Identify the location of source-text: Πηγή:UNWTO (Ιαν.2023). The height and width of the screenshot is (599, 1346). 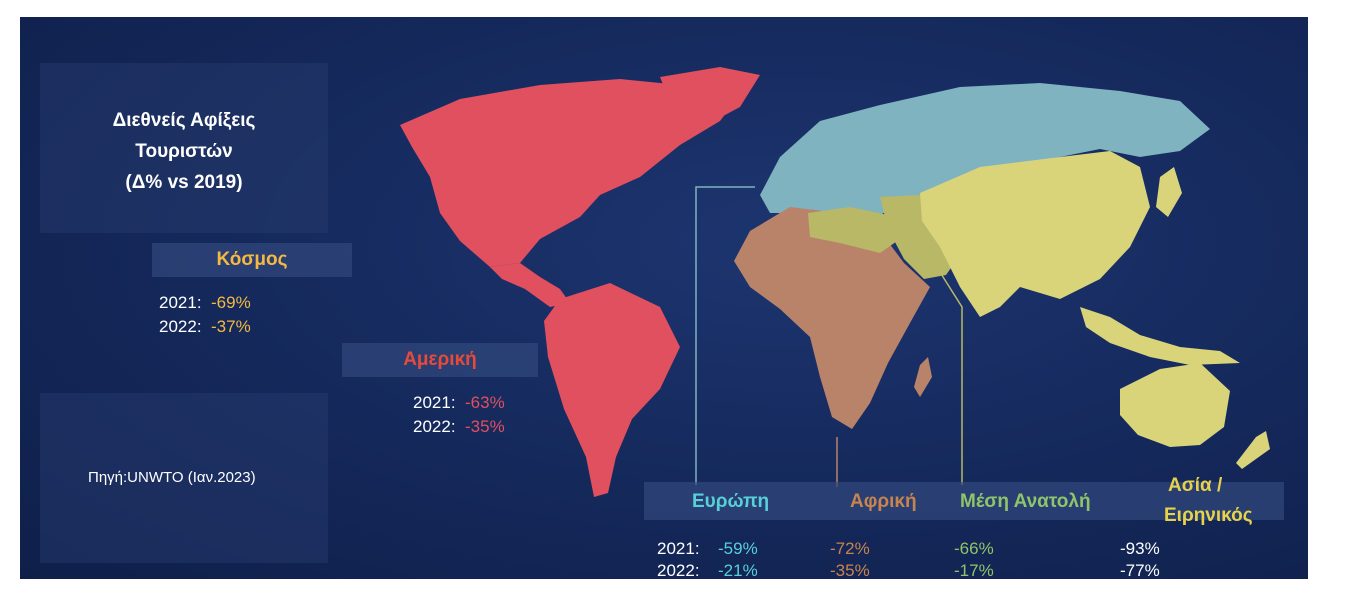
(172, 477).